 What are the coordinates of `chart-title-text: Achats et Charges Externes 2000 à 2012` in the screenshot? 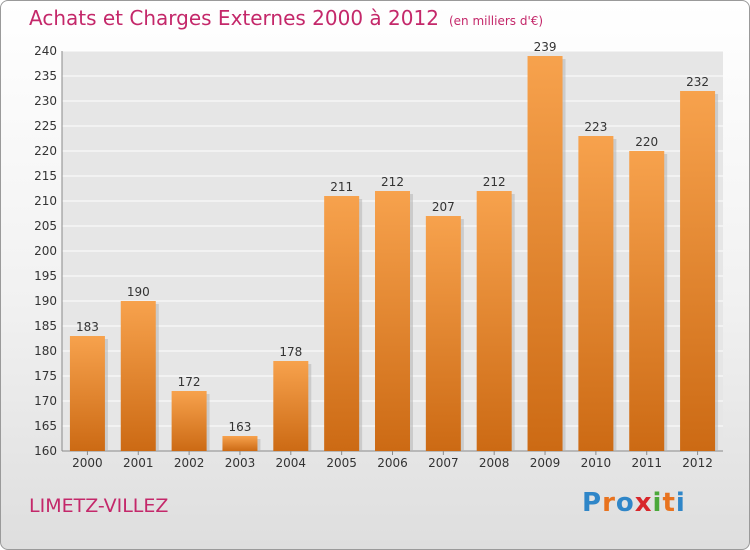 It's located at (234, 18).